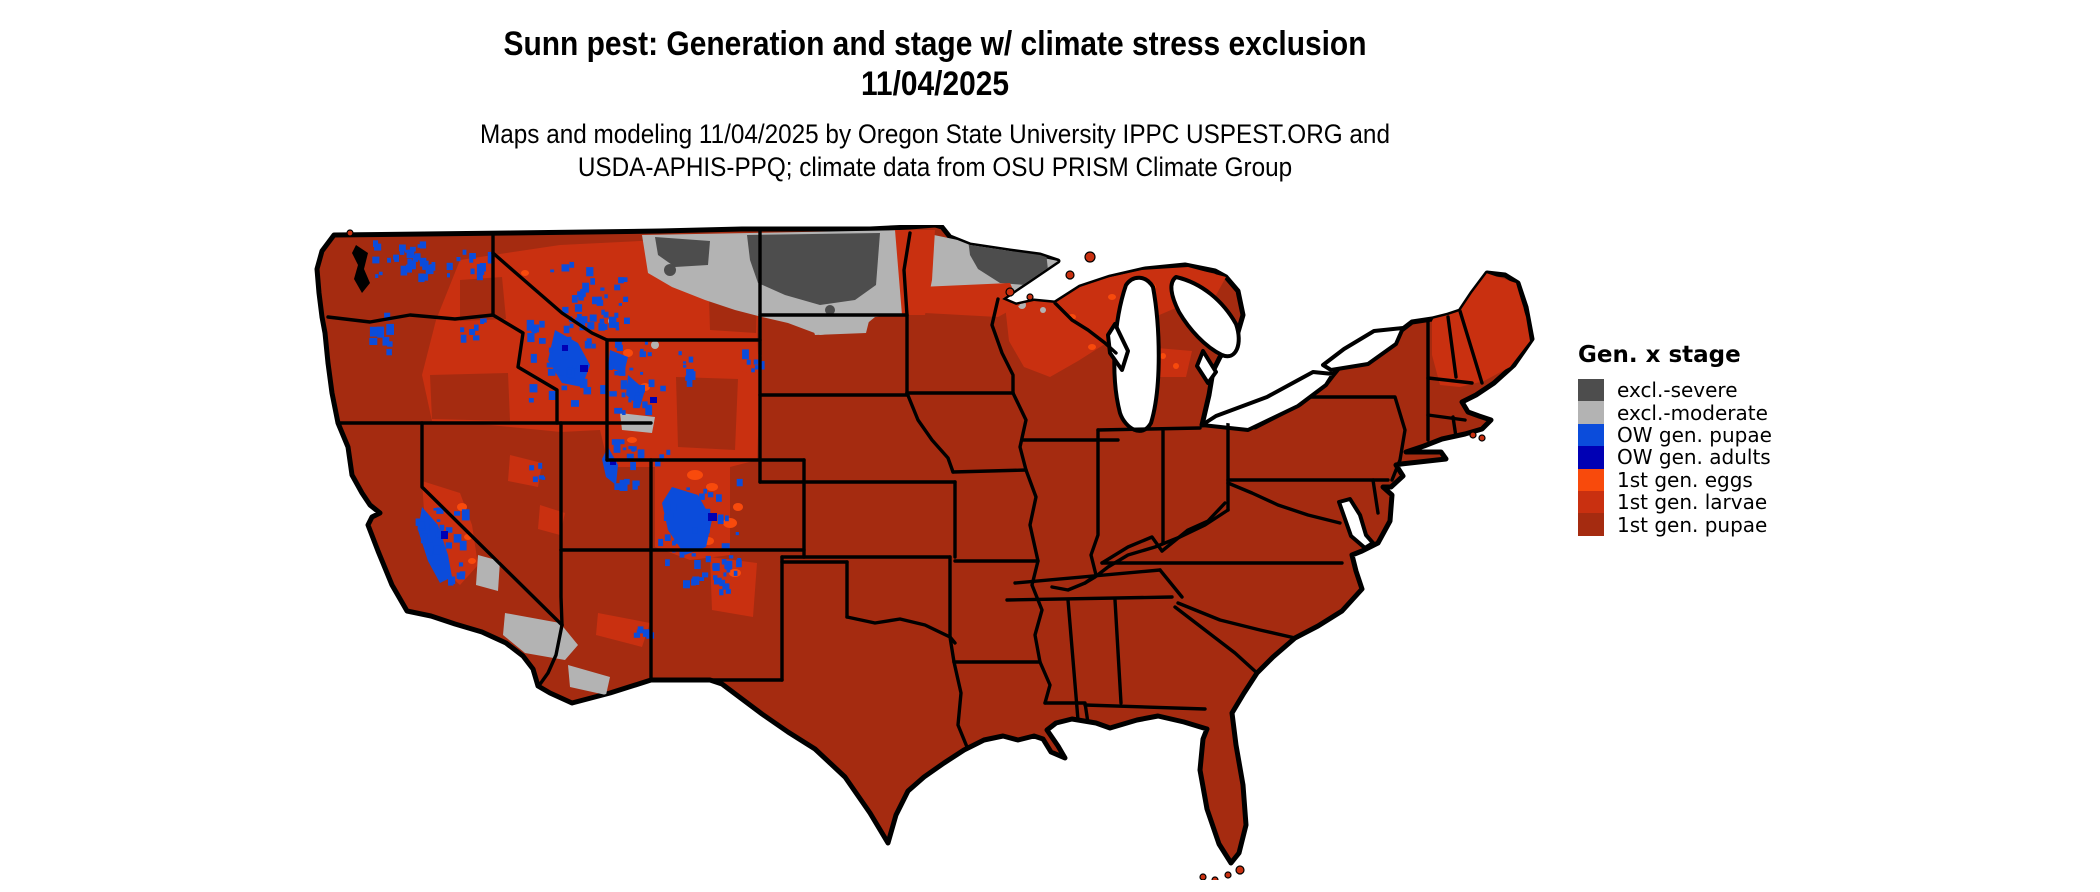 This screenshot has height=892, width=2100. I want to click on title-line-2: 11/04/2025, so click(935, 84).